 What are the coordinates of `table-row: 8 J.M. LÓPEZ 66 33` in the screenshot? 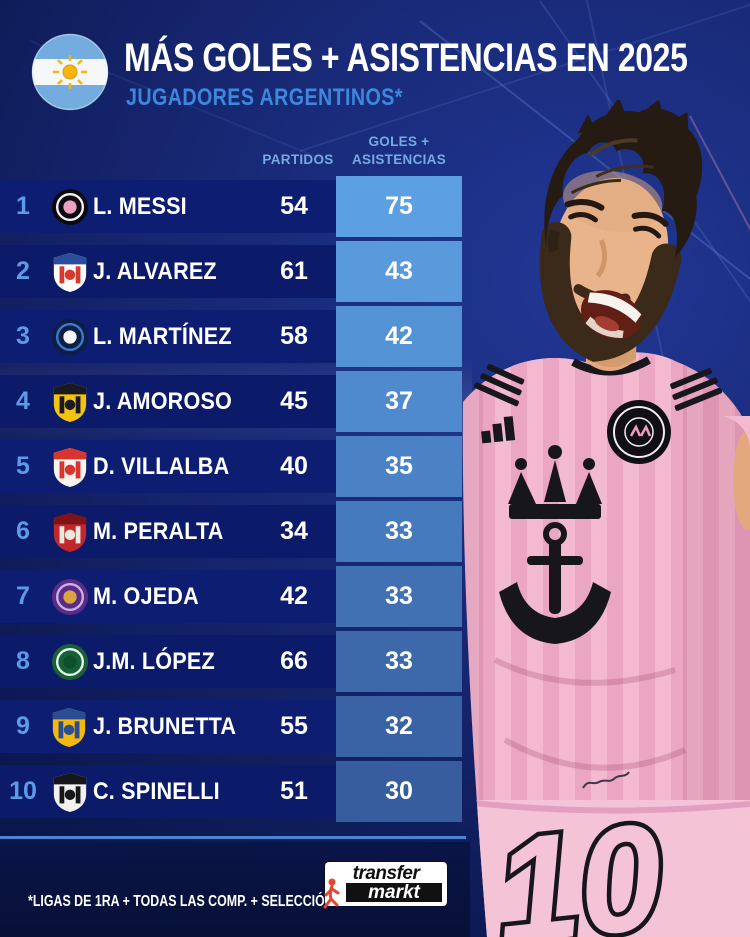 It's located at (231, 661).